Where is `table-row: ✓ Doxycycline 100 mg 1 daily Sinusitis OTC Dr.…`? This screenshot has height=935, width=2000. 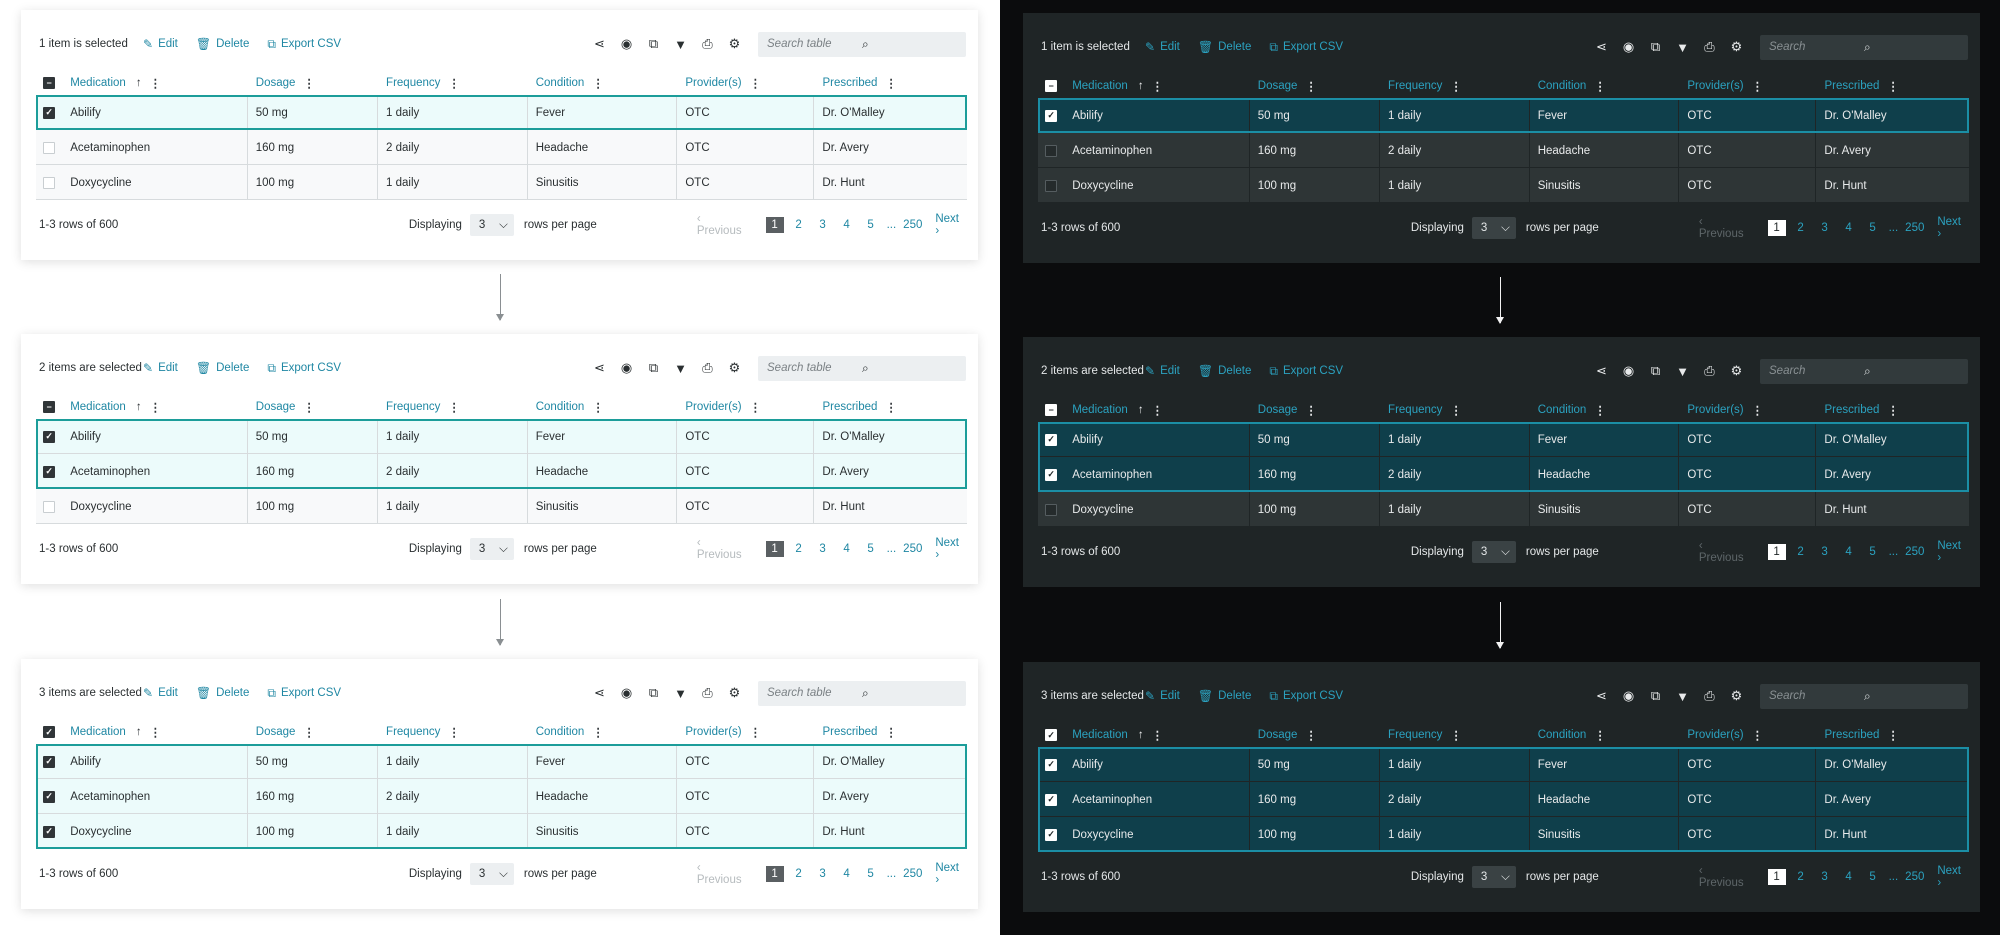 table-row: ✓ Doxycycline 100 mg 1 daily Sinusitis OTC Dr.… is located at coordinates (1503, 834).